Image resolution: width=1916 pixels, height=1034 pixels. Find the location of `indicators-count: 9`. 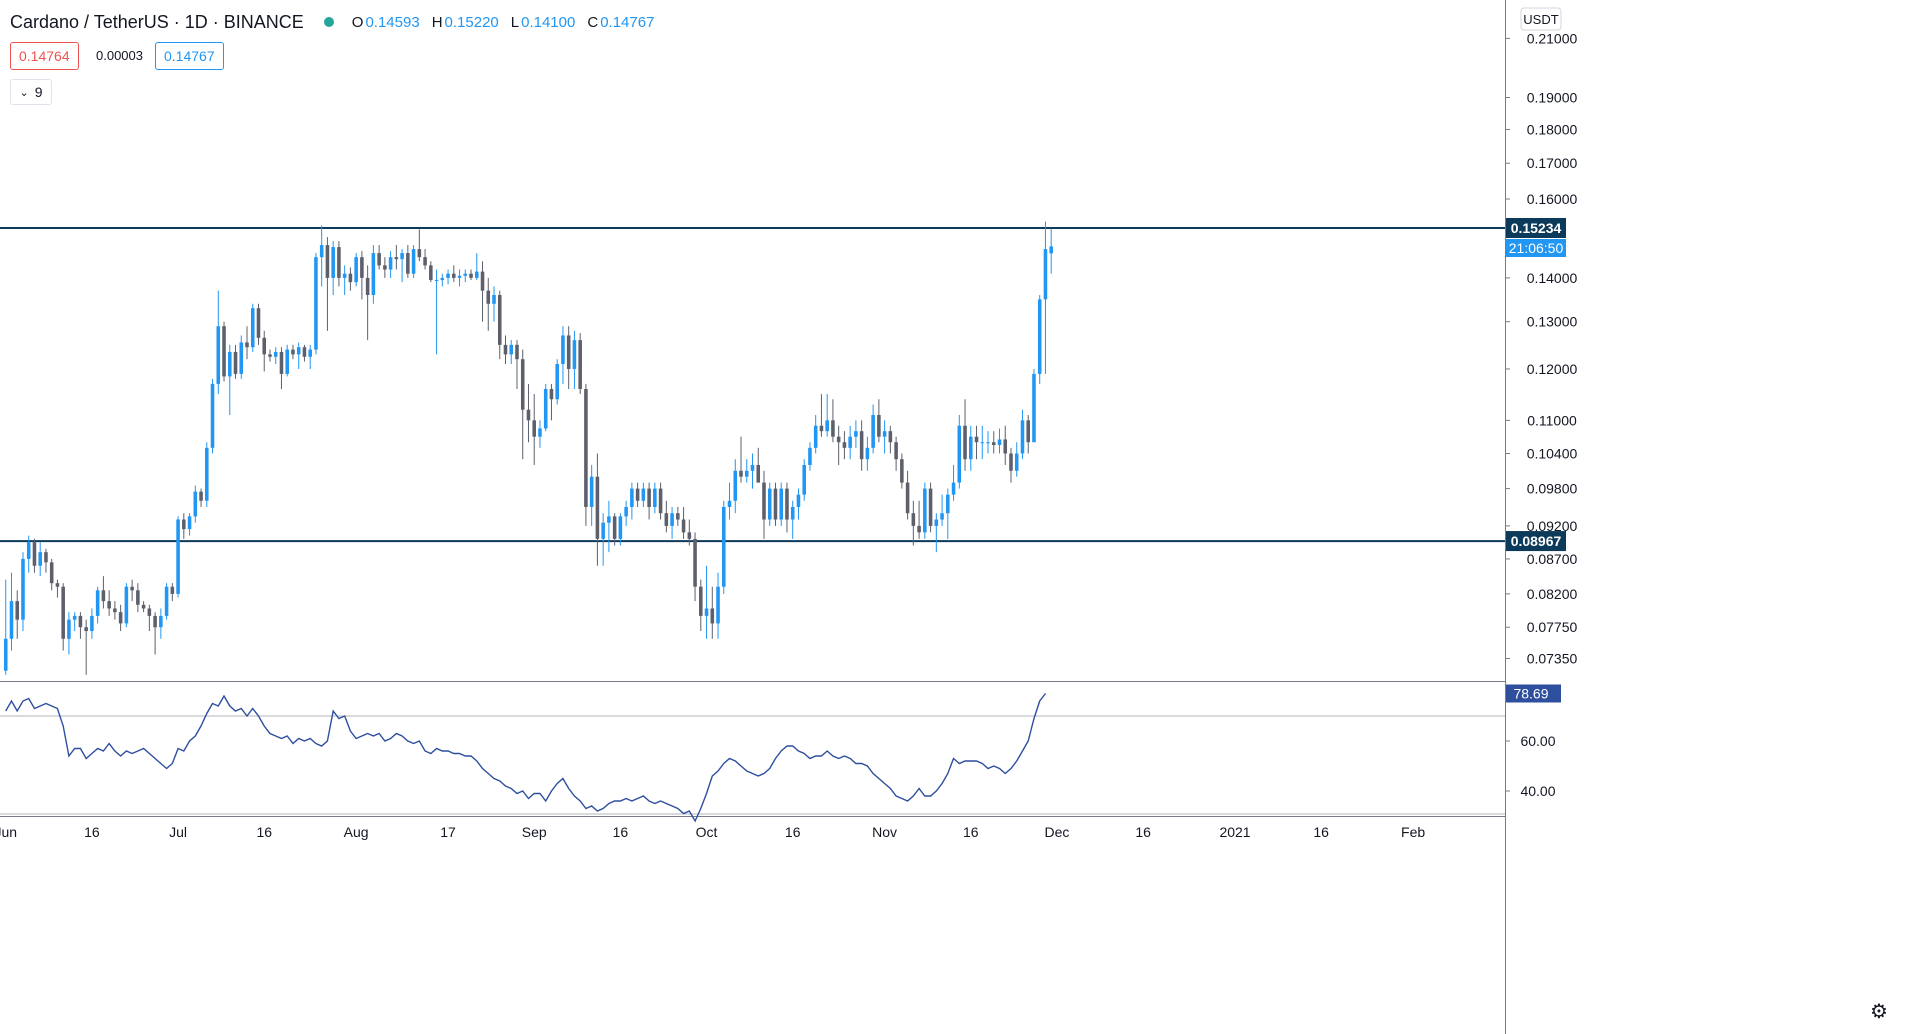

indicators-count: 9 is located at coordinates (38, 92).